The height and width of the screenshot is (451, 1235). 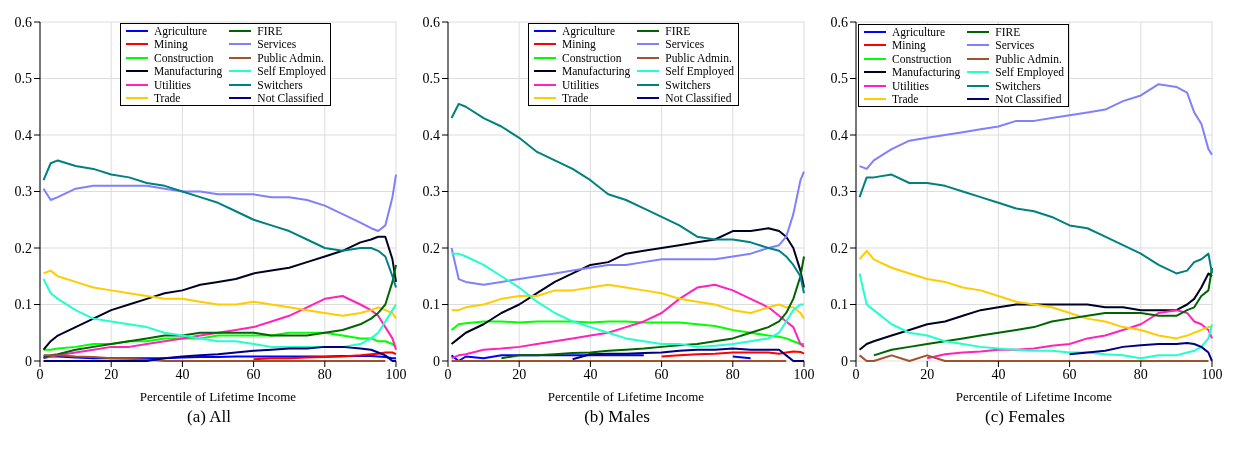 What do you see at coordinates (1025, 417) in the screenshot?
I see `text: (c) Females` at bounding box center [1025, 417].